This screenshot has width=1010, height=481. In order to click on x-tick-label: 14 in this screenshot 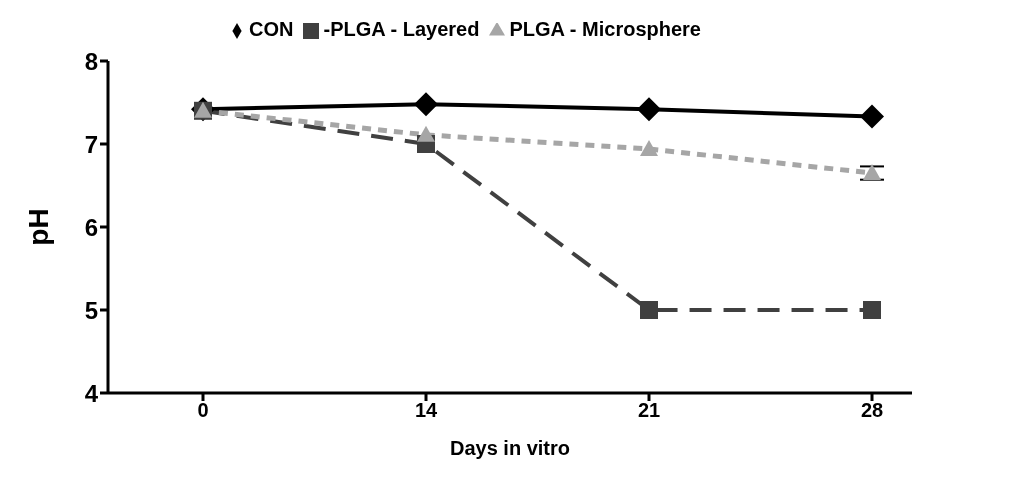, I will do `click(426, 410)`.